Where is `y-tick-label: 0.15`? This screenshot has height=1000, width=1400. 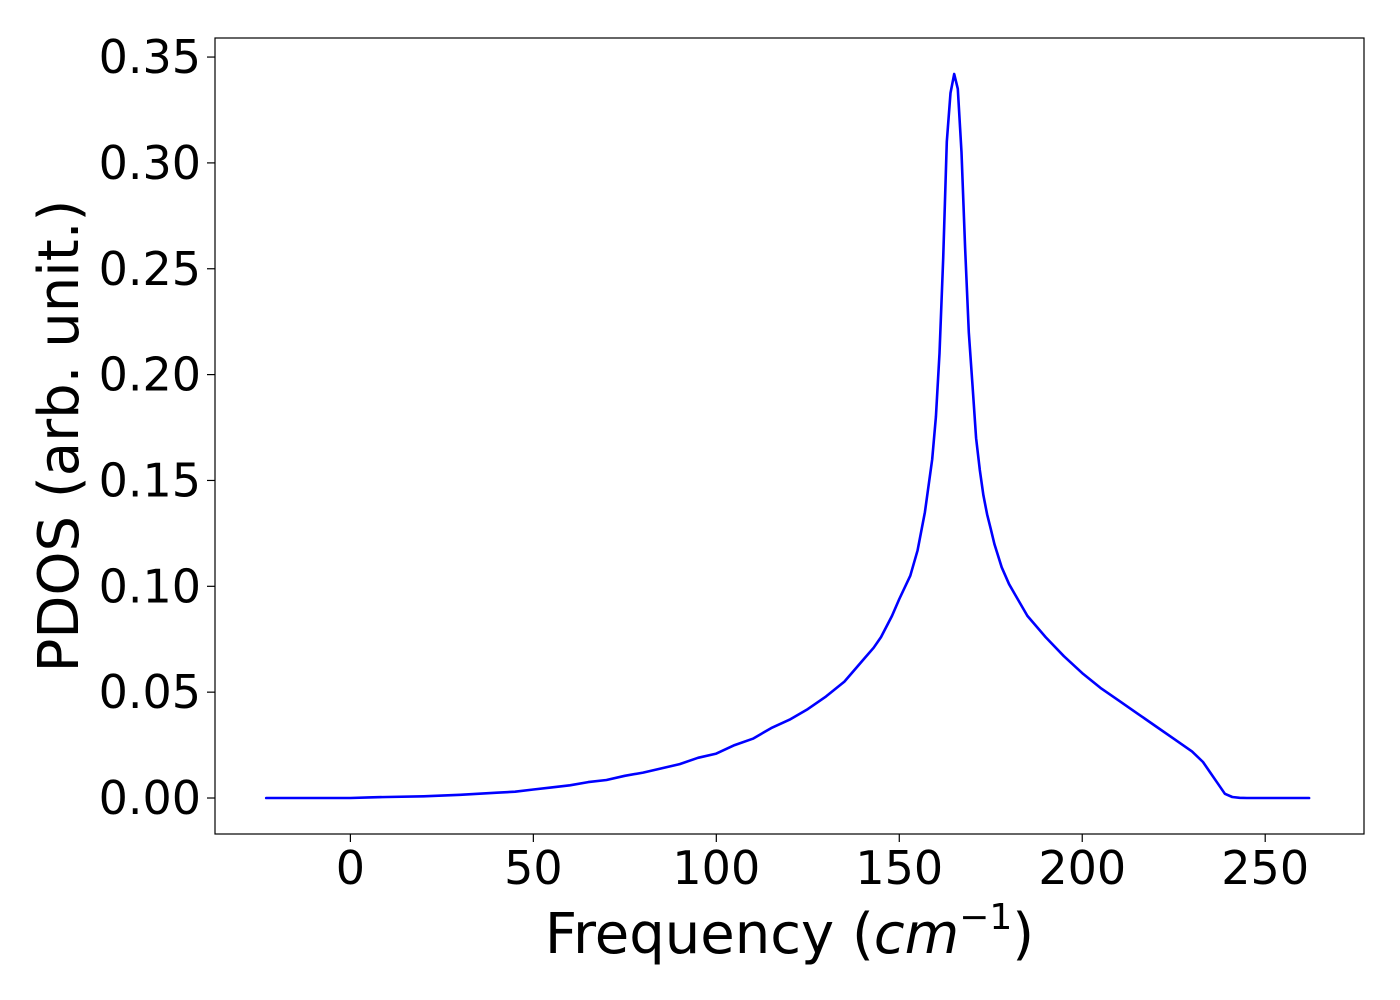 y-tick-label: 0.15 is located at coordinates (150, 480).